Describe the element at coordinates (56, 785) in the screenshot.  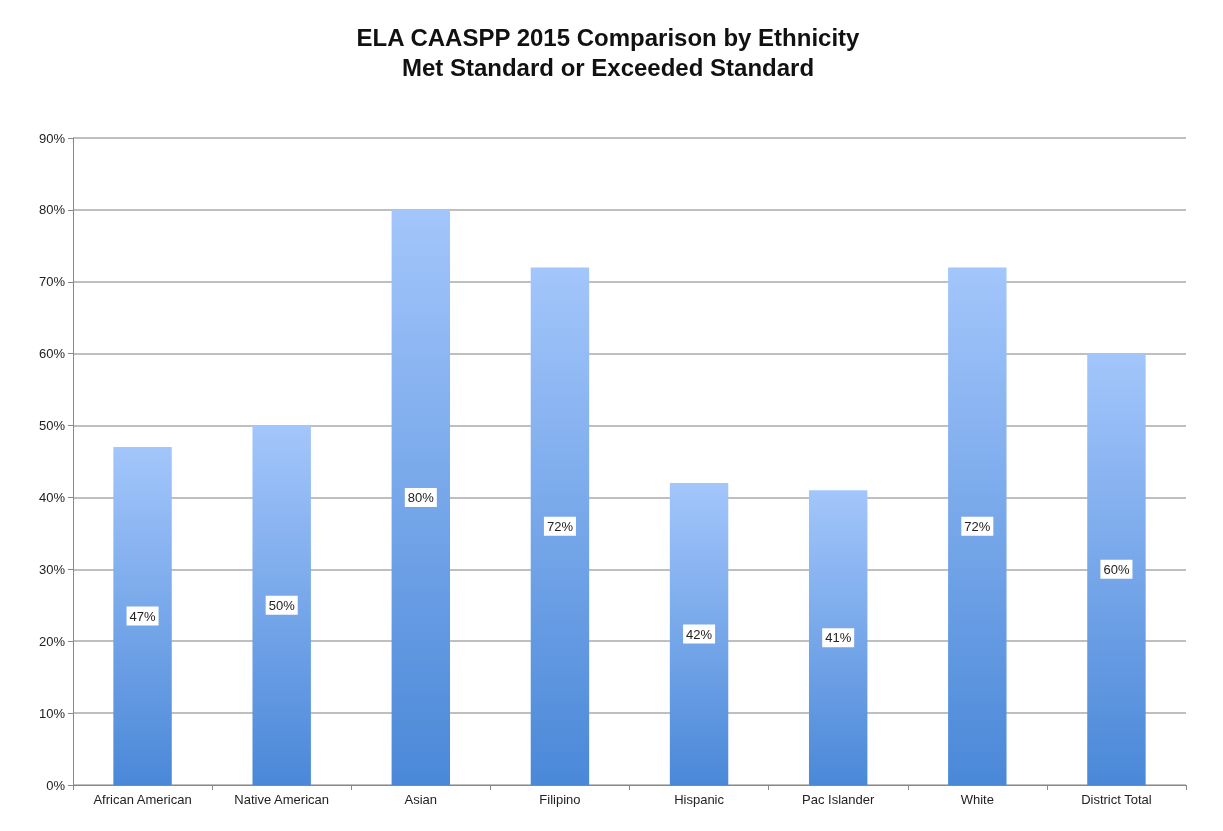
I see `y-tick-label: 0%` at that location.